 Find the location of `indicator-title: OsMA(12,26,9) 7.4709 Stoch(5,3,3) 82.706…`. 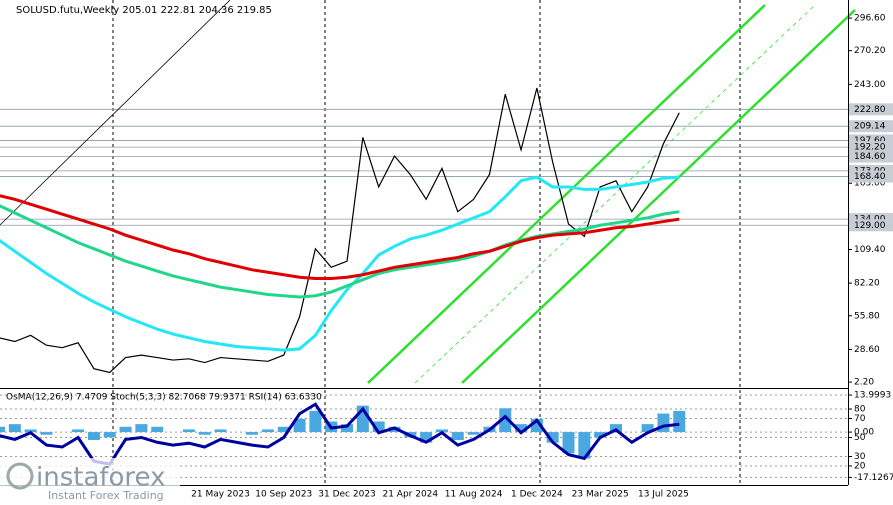

indicator-title: OsMA(12,26,9) 7.4709 Stoch(5,3,3) 82.706… is located at coordinates (164, 398).